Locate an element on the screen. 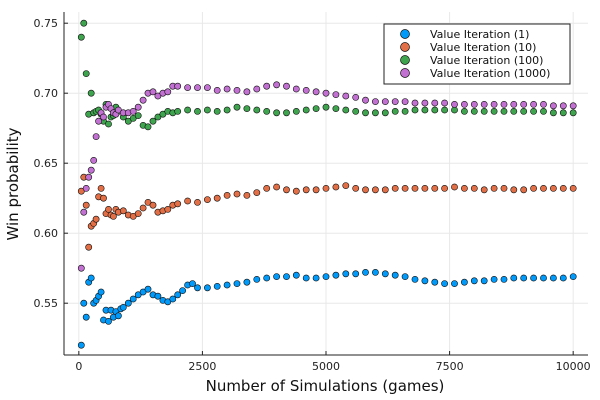 The width and height of the screenshot is (600, 400). x-axis-ticks: 0 2500 5000 7500 10000 is located at coordinates (333, 362).